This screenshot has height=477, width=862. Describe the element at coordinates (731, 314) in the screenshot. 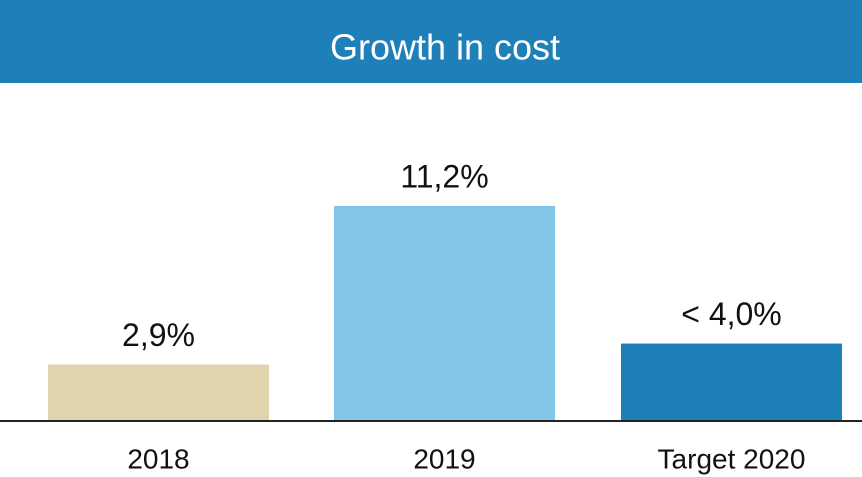

I see `value-label: < 4,0%` at that location.